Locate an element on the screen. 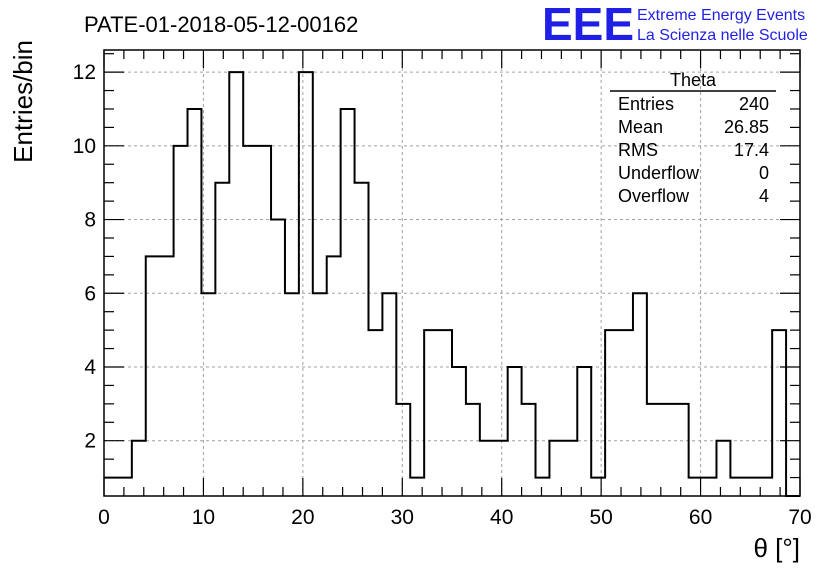 The image size is (836, 572). x-tick-label: 20 is located at coordinates (302, 517).